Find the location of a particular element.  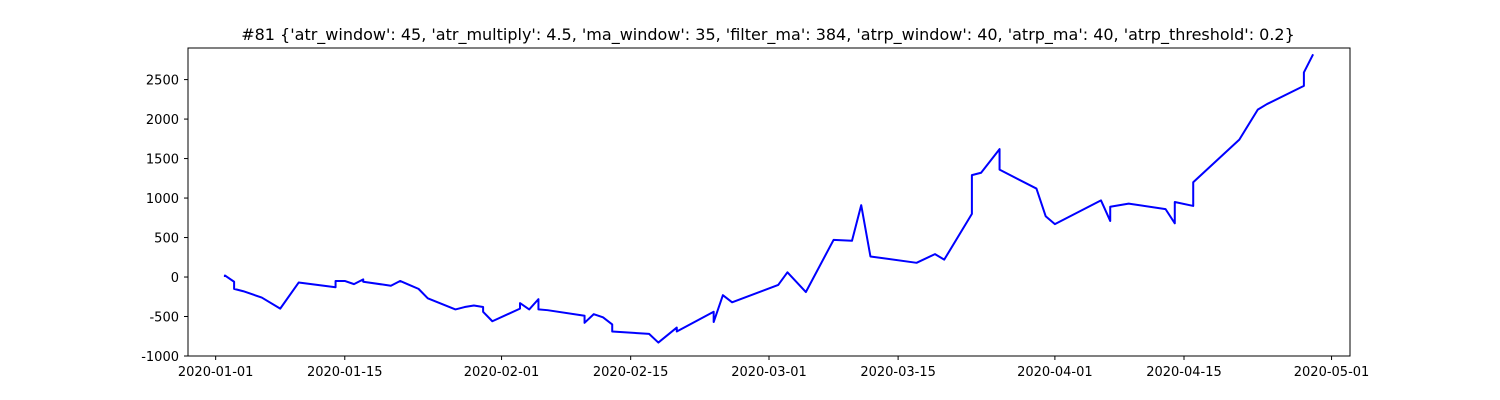

y-tick-label: -500 is located at coordinates (164, 318).